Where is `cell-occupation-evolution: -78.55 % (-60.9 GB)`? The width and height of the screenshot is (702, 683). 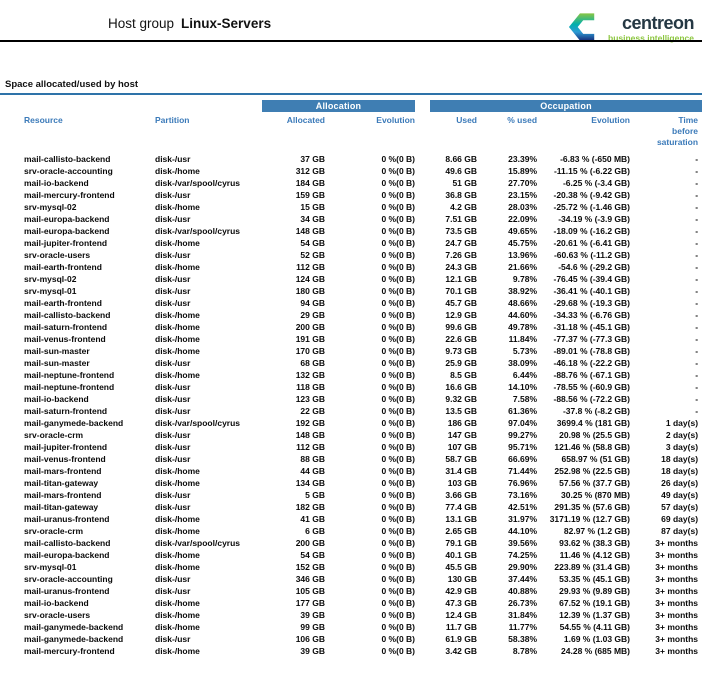 cell-occupation-evolution: -78.55 % (-60.9 GB) is located at coordinates (592, 387).